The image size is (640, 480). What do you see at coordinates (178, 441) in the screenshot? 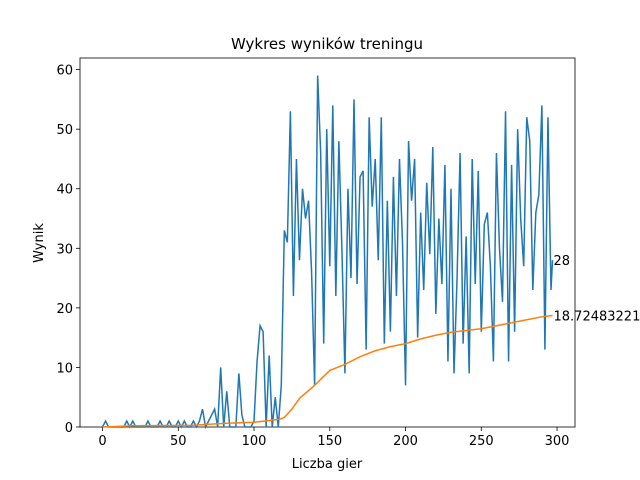
I see `x-tick-label: 50` at bounding box center [178, 441].